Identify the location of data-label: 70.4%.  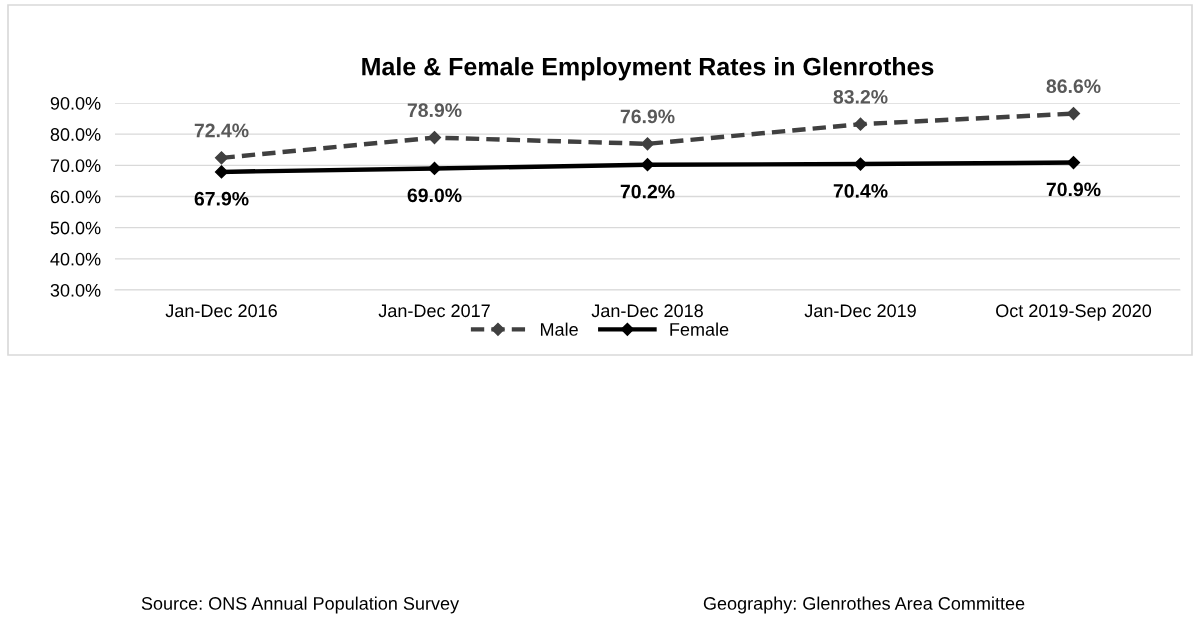
(860, 191).